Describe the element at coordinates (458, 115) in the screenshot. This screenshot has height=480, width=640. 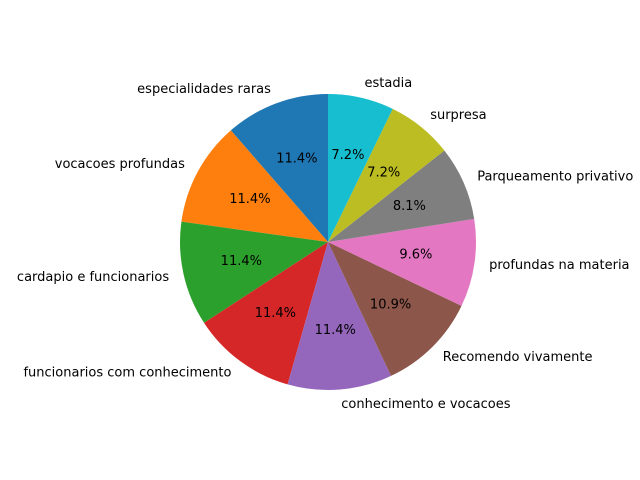
I see `slice-category-label: surpresa` at that location.